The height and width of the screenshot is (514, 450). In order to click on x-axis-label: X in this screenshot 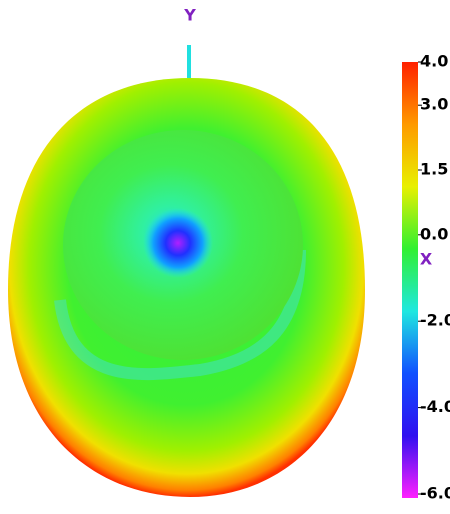, I will do `click(426, 259)`.